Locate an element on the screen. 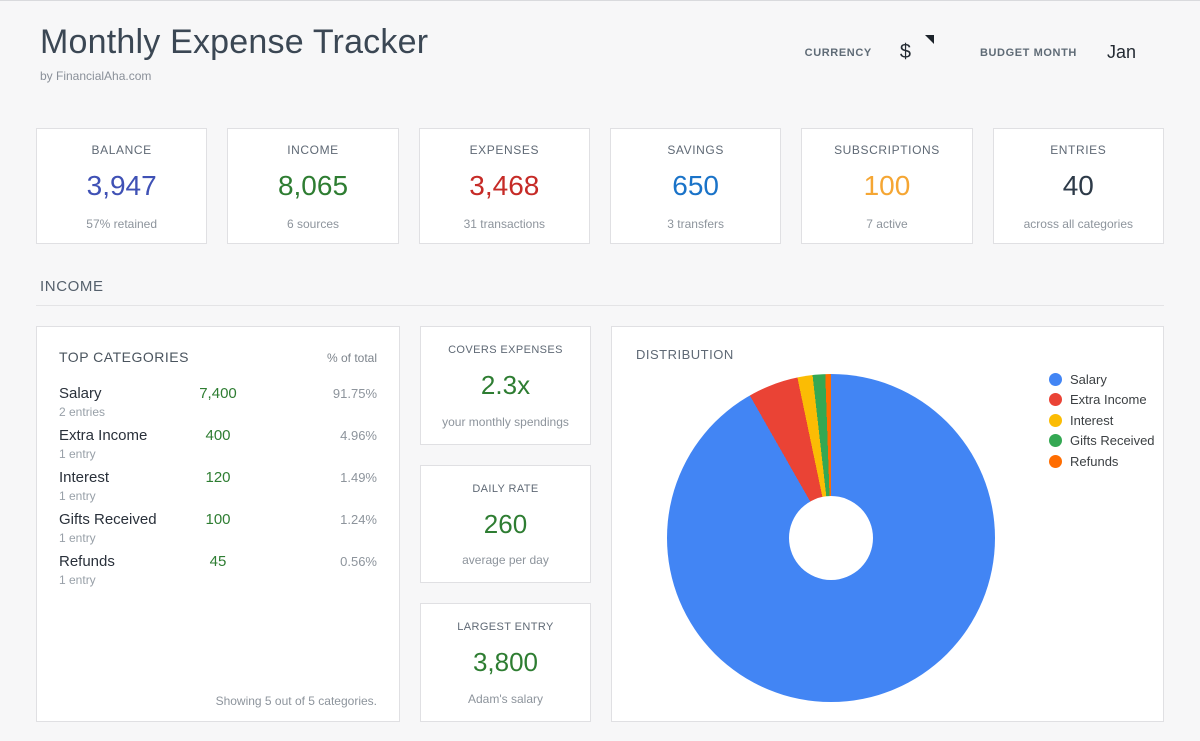 The image size is (1200, 741). kpi-sub: your monthly spendings is located at coordinates (505, 421).